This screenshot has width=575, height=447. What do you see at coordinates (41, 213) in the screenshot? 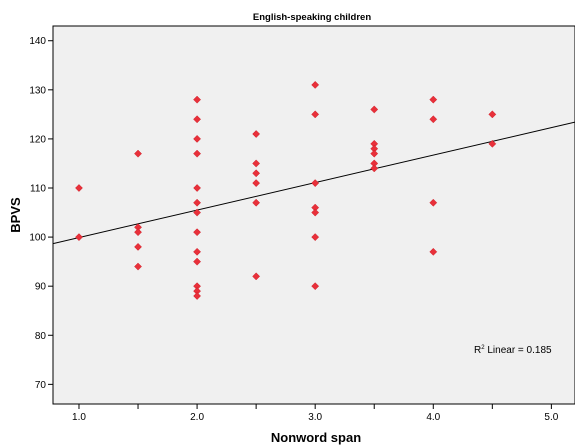
I see `y-axis: 70 80 90 100 110 120 130 140` at bounding box center [41, 213].